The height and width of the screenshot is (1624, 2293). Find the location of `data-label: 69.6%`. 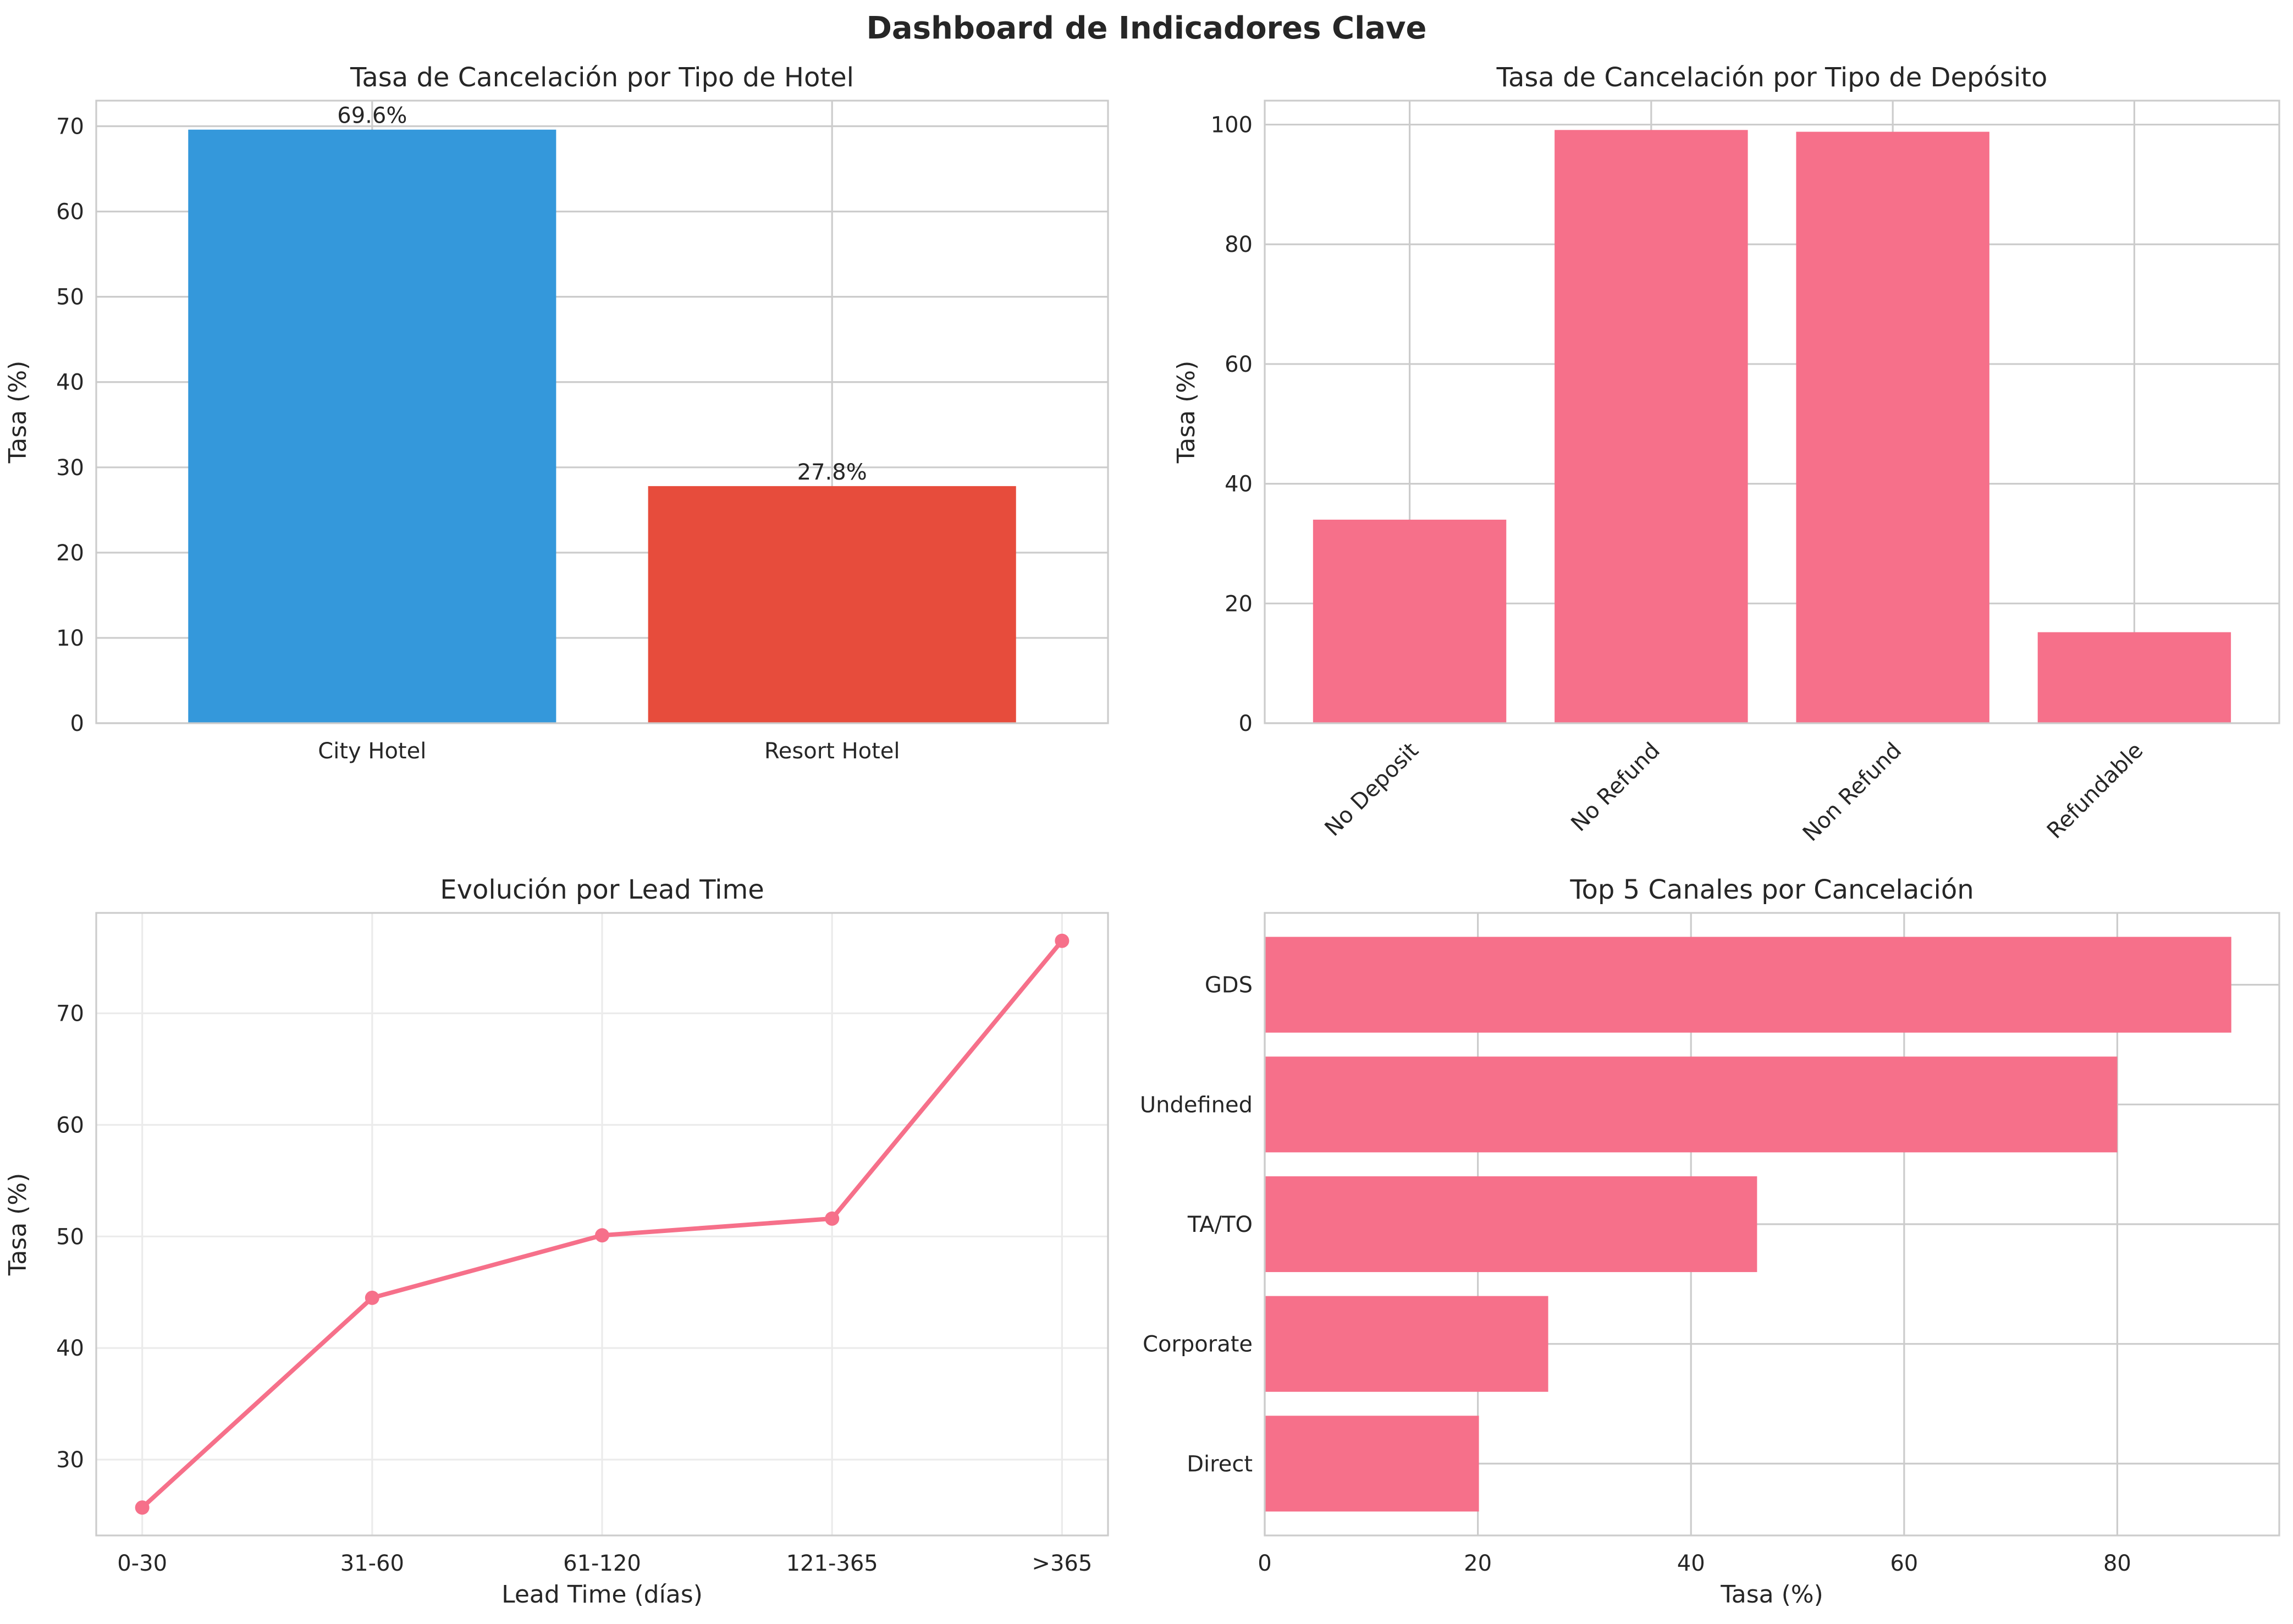

data-label: 69.6% is located at coordinates (372, 116).